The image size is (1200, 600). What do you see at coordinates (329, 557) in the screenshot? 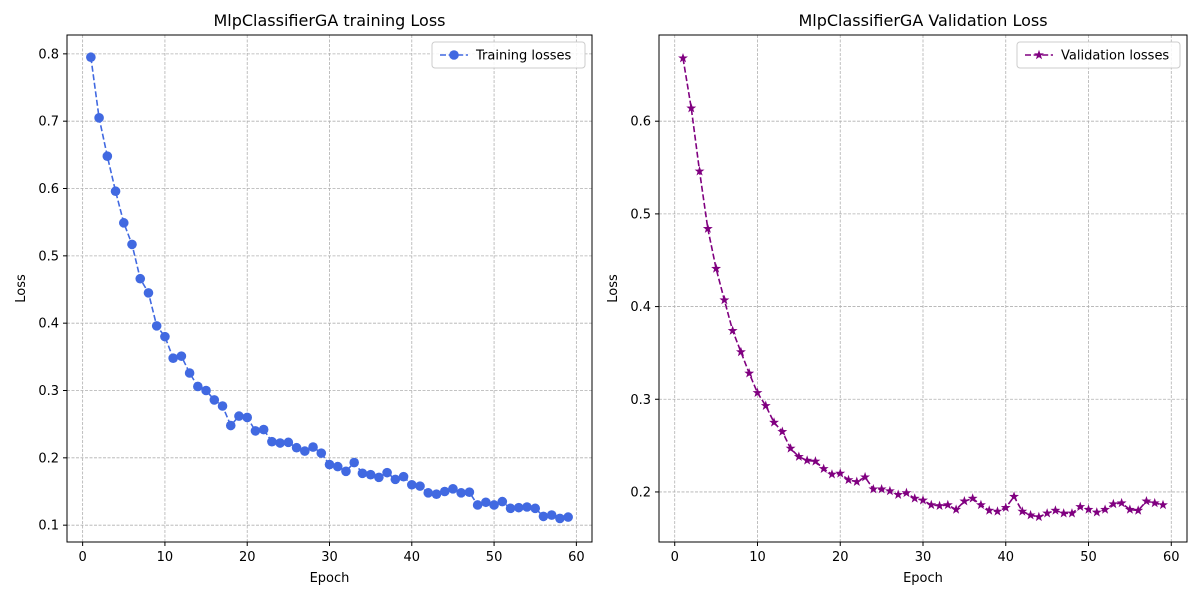
I see `x-tick-label: 30` at bounding box center [329, 557].